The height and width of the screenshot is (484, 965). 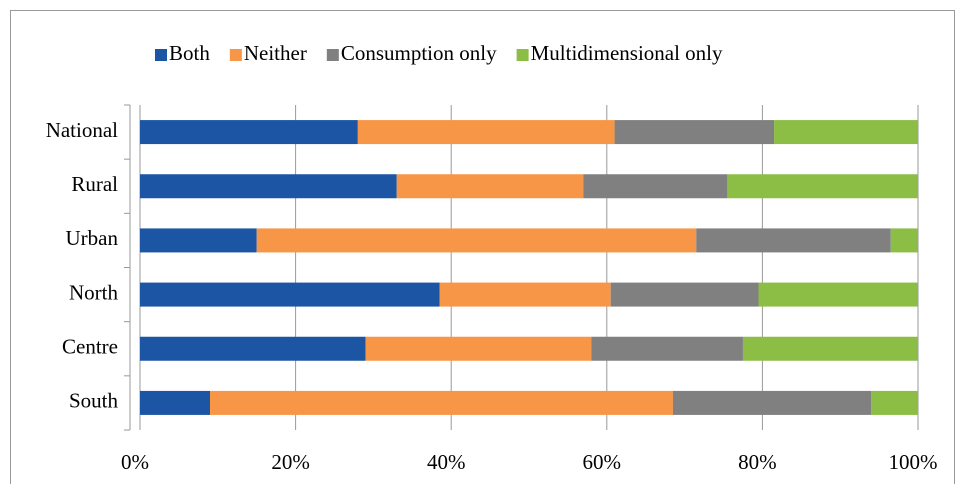 I want to click on y-tick-label: Urban, so click(x=92, y=238).